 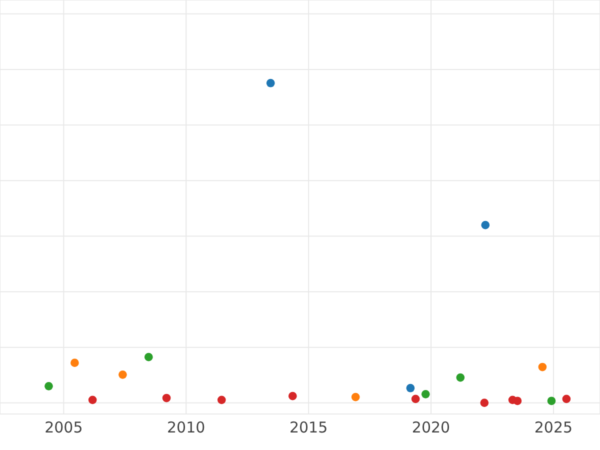 I want to click on x-tick-label: 2020, so click(x=431, y=427).